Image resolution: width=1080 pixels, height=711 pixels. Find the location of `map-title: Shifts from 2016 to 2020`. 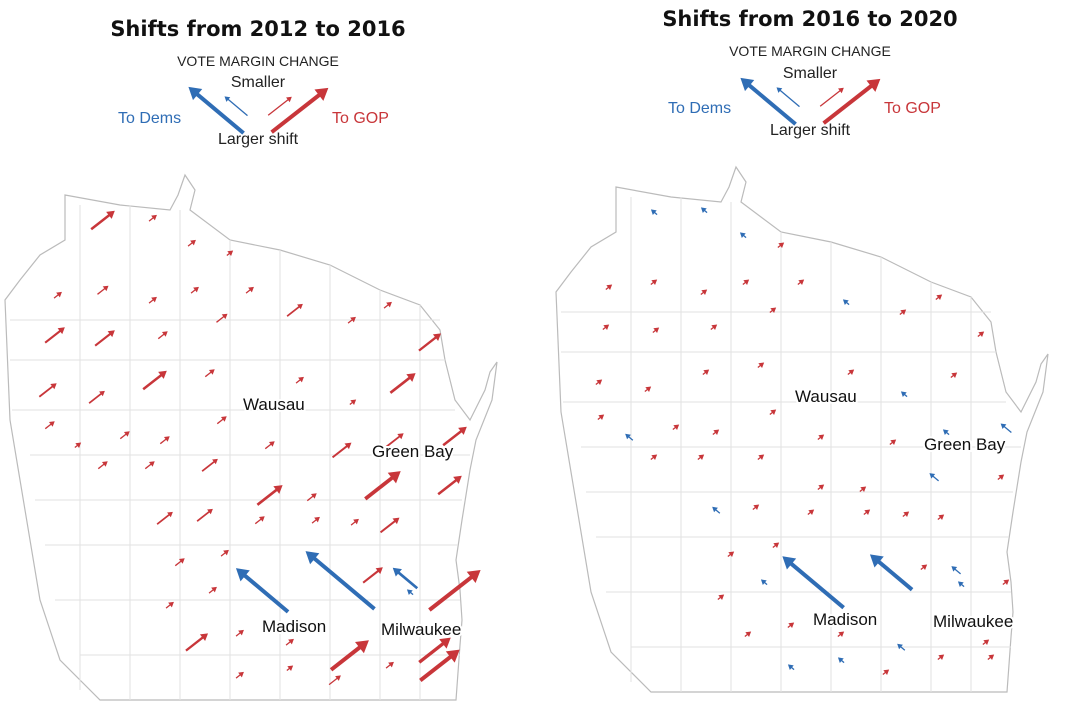

map-title: Shifts from 2016 to 2020 is located at coordinates (809, 19).